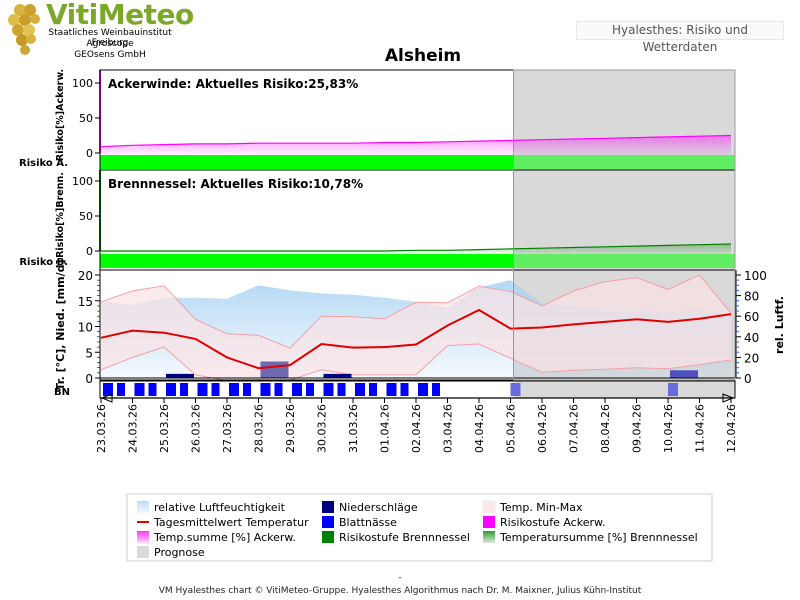 The image size is (800, 600). What do you see at coordinates (89, 251) in the screenshot?
I see `brennnessel-ytick: 0` at bounding box center [89, 251].